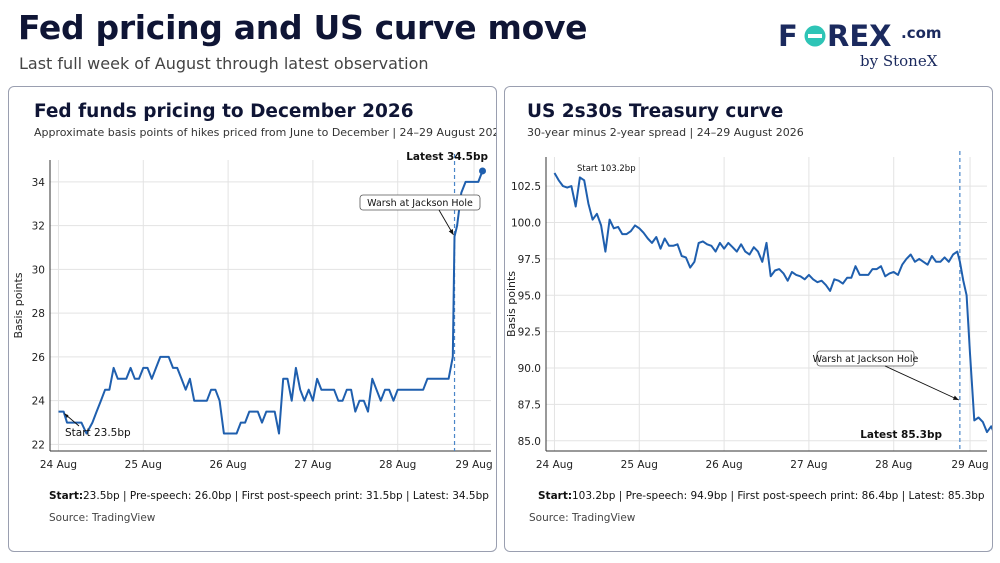 This screenshot has width=1000, height=563. Describe the element at coordinates (224, 111) in the screenshot. I see `left-chart-title: Fed funds pricing to December 2026` at that location.